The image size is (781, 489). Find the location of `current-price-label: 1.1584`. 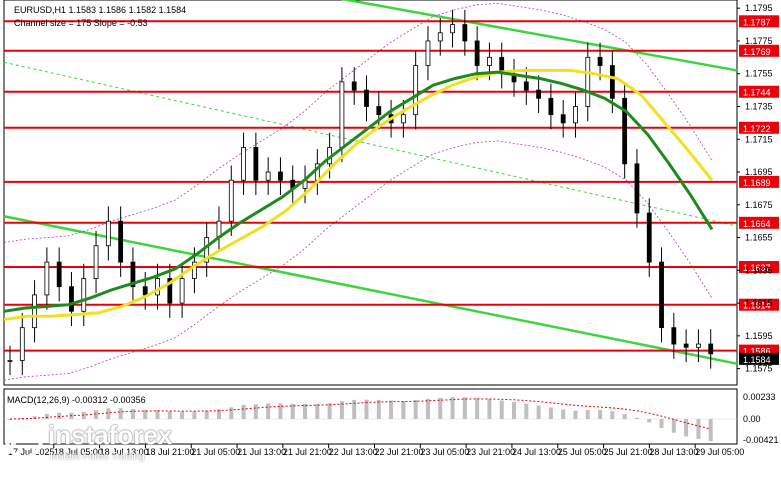

current-price-label: 1.1584 is located at coordinates (757, 360).